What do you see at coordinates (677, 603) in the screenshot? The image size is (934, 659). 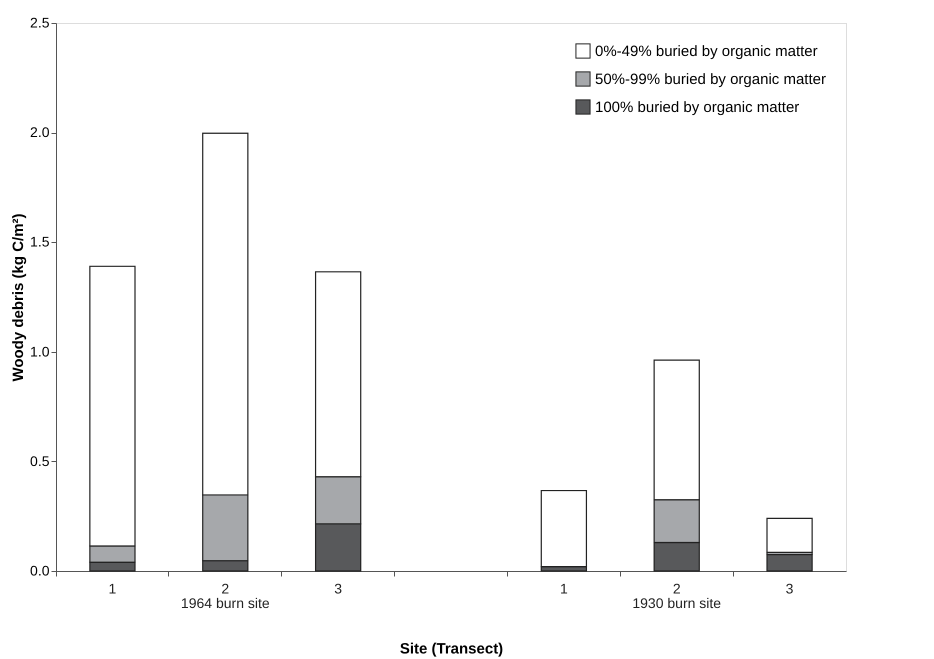 I see `text: 1930 burn site` at bounding box center [677, 603].